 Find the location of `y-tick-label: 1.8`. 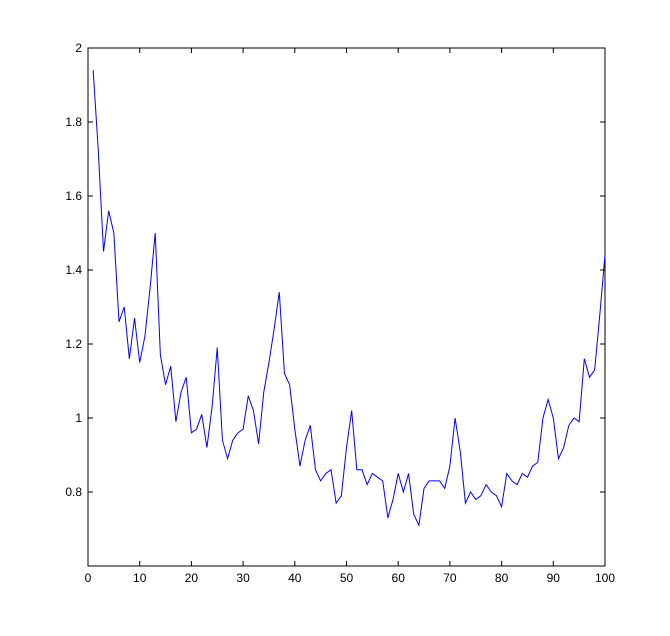

y-tick-label: 1.8 is located at coordinates (73, 122).